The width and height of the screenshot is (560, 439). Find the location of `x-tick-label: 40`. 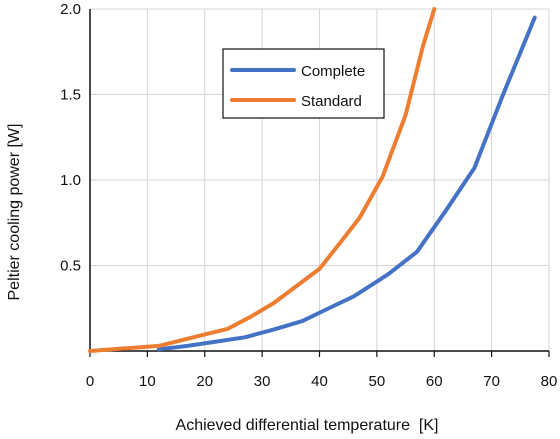

x-tick-label: 40 is located at coordinates (319, 381).